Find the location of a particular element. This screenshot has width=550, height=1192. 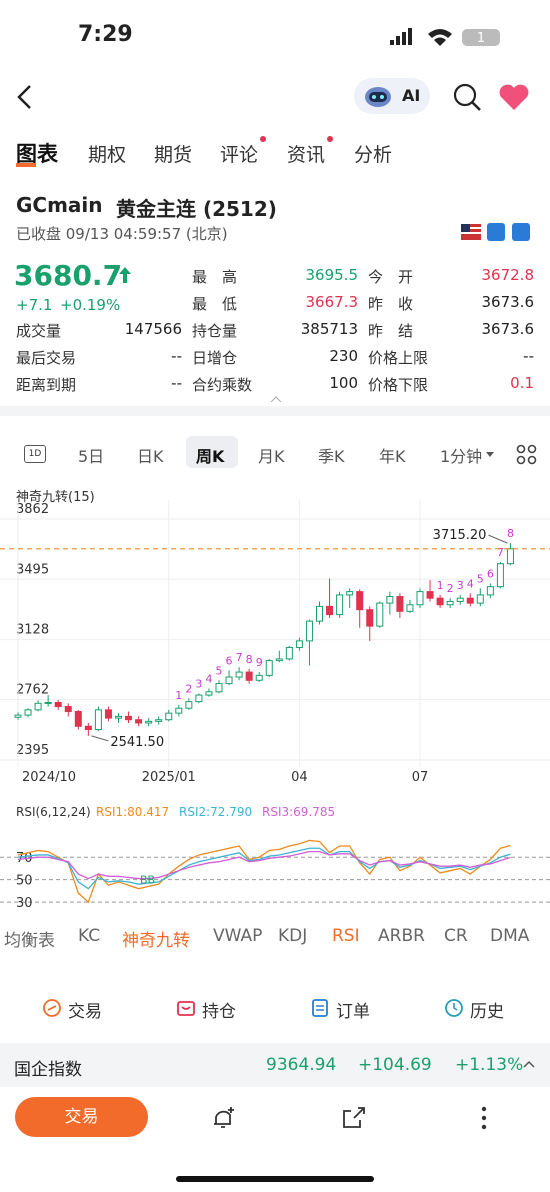

x-tick-label: 07 is located at coordinates (420, 777).